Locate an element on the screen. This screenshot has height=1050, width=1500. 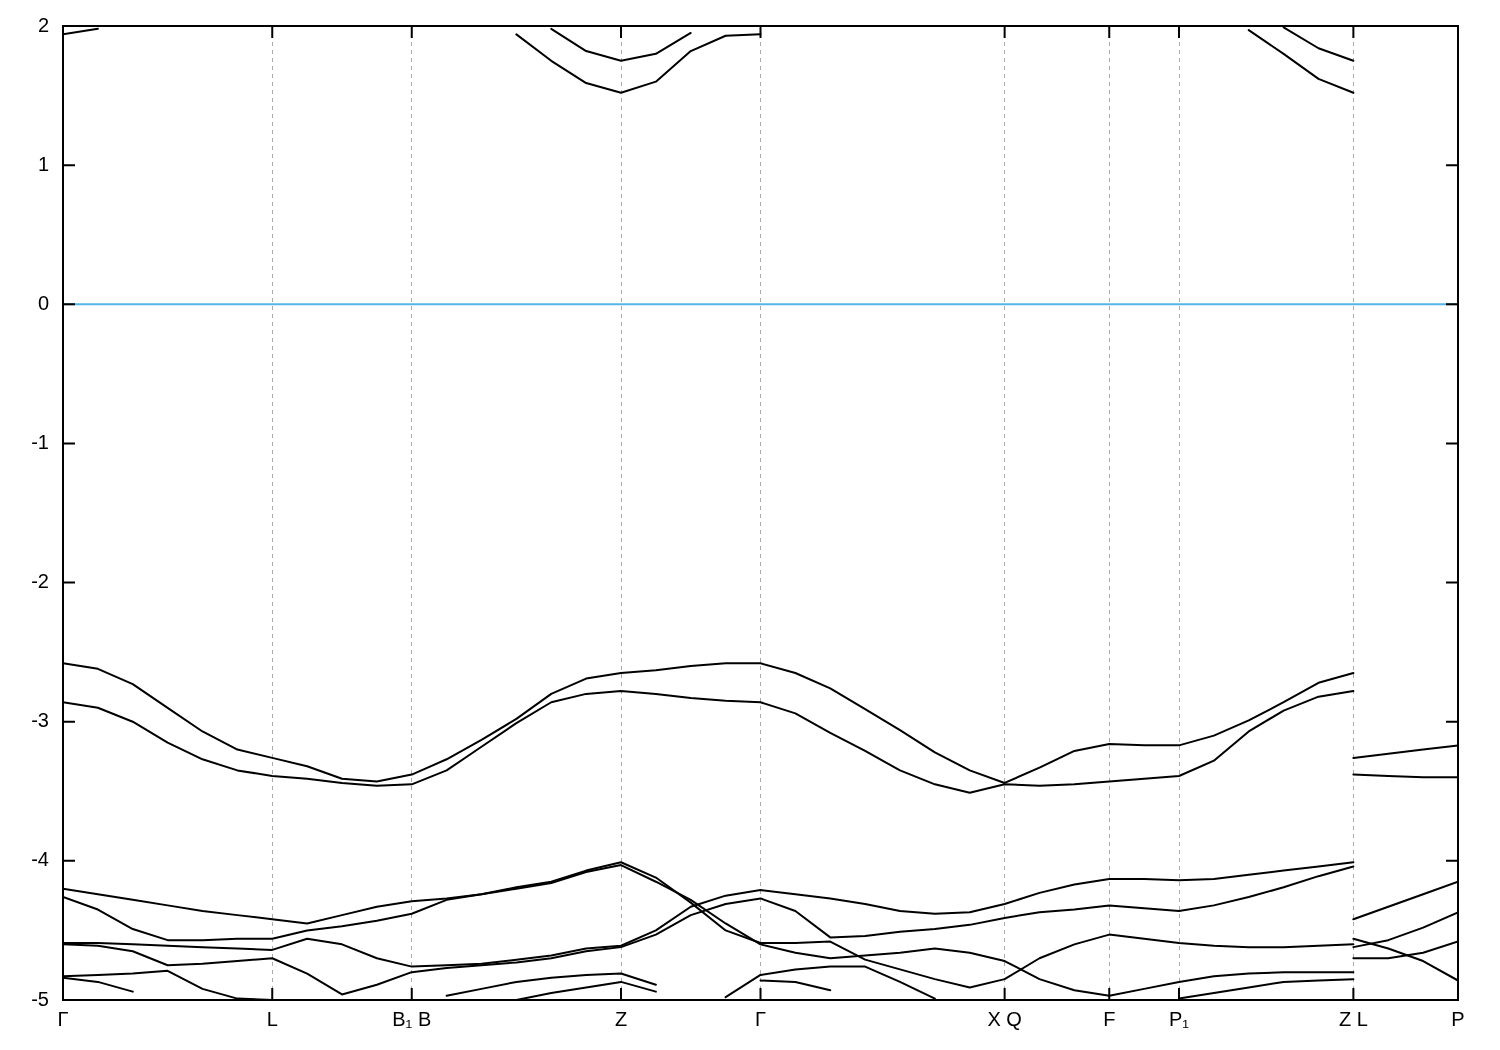
y-tick-label: 1 is located at coordinates (43, 163).